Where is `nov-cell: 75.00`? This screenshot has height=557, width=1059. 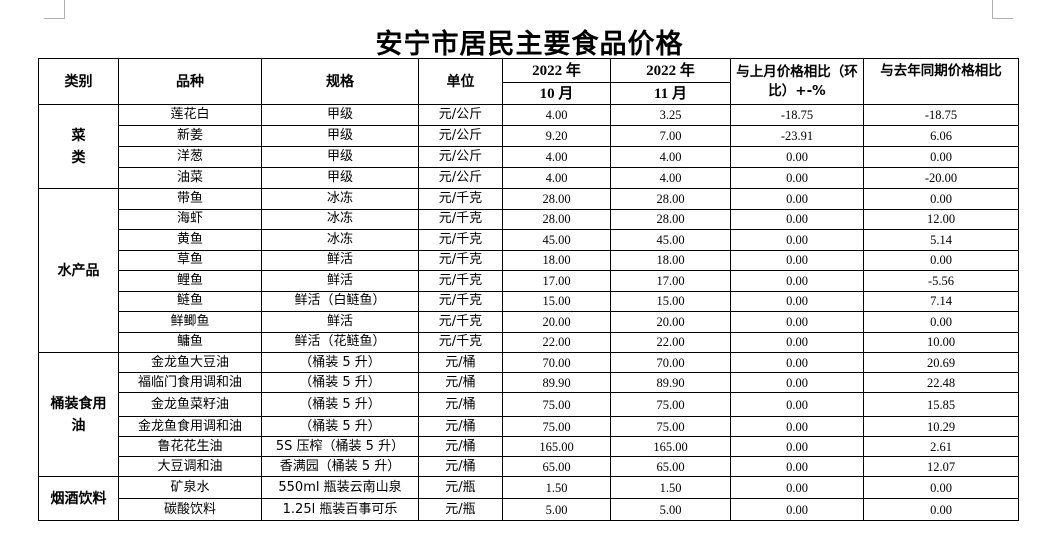 nov-cell: 75.00 is located at coordinates (670, 426).